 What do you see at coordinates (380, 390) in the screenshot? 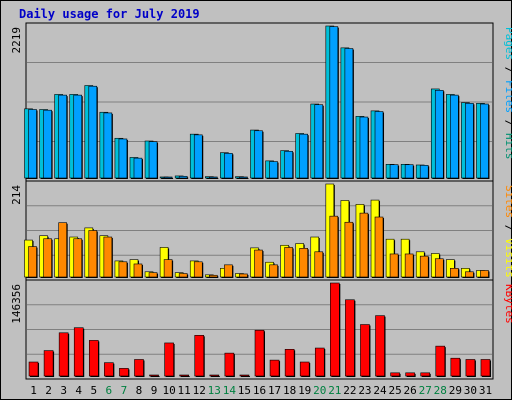
I see `x-tick-label: 24` at bounding box center [380, 390].